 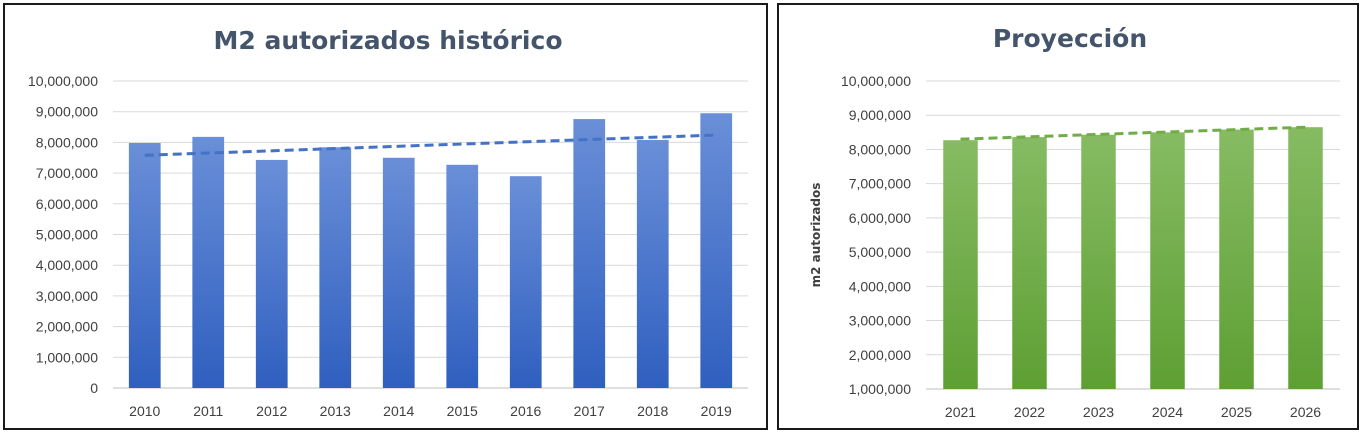 I want to click on x-tick-label: 2025, so click(x=1236, y=412).